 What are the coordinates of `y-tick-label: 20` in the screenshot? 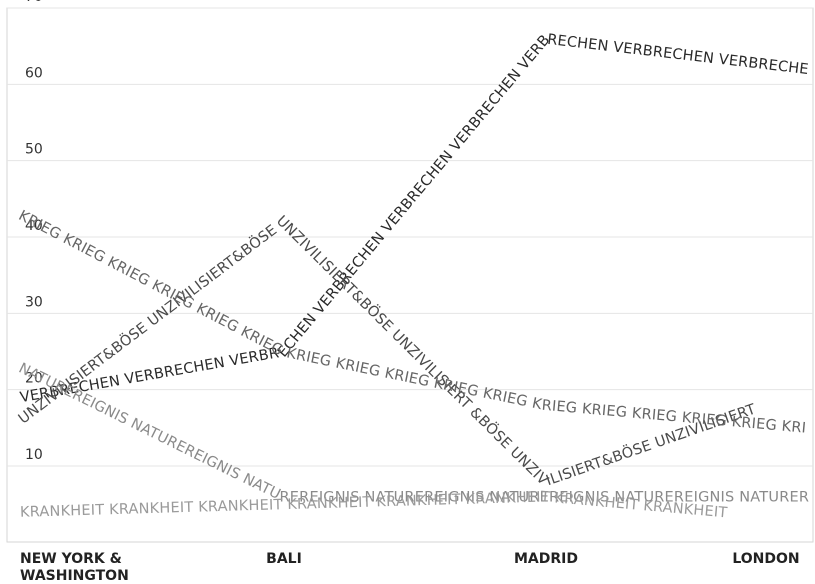 It's located at (34, 379).